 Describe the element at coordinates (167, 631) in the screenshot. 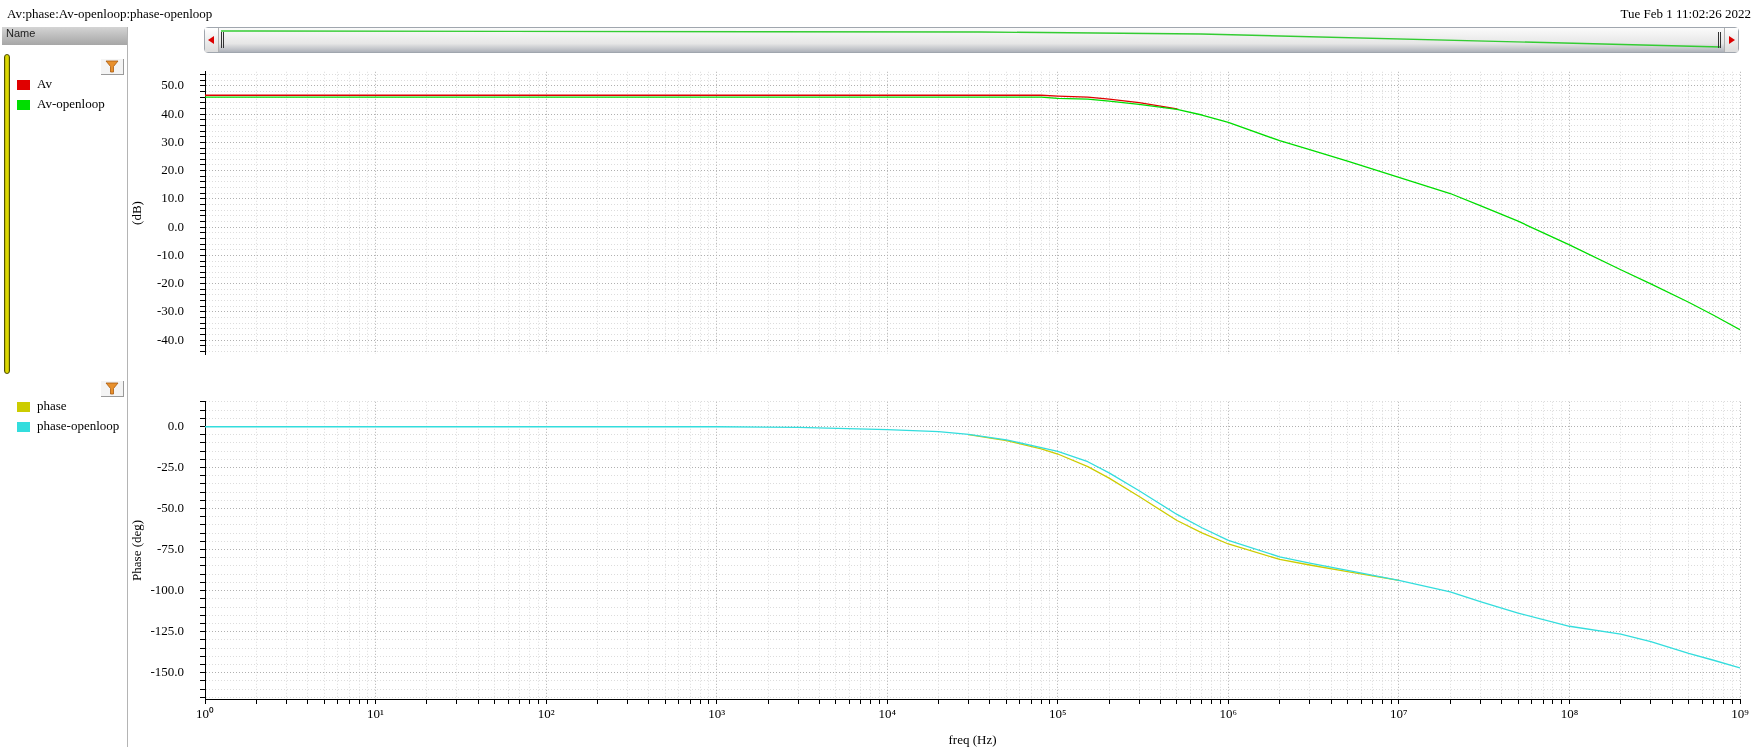

I see `y-tick-label: -125.0` at that location.